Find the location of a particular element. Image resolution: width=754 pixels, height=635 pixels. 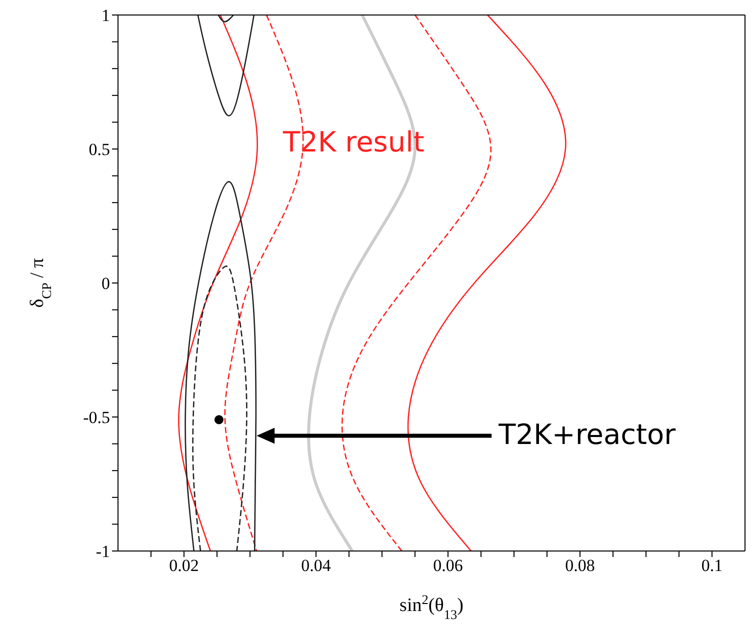

y-tick-label: 0.5 is located at coordinates (99, 150).